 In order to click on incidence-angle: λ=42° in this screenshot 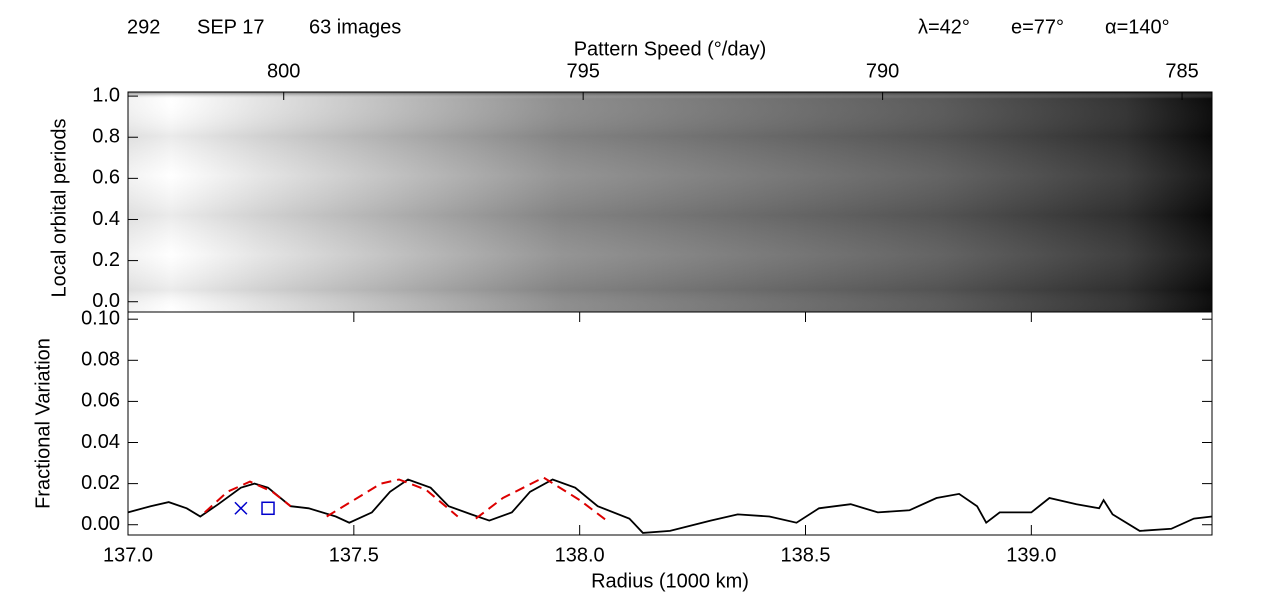, I will do `click(944, 27)`.